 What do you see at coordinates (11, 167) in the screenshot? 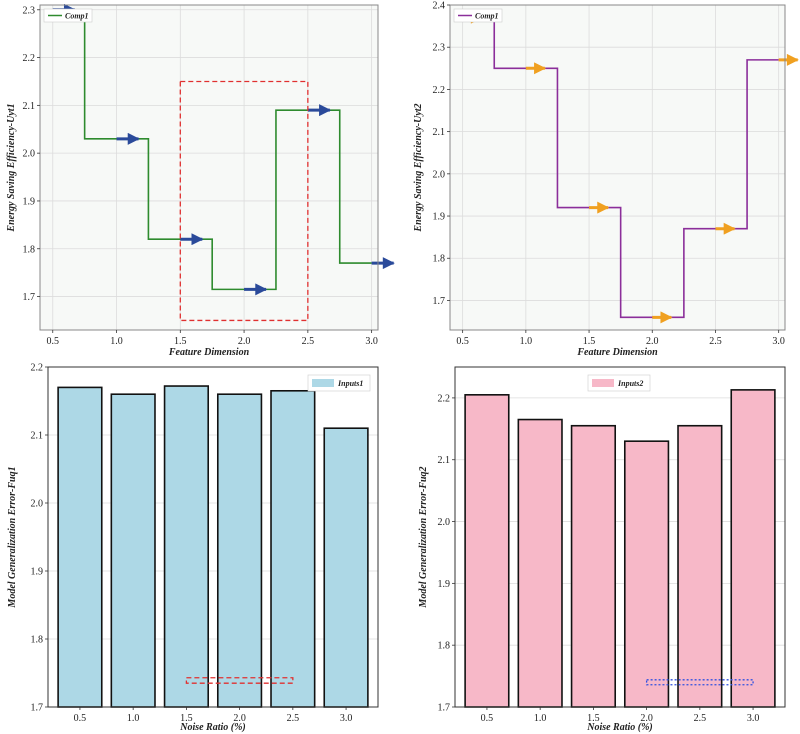
I see `y-axis-label: Energy Saving Efficiency-Uyt1` at bounding box center [11, 167].